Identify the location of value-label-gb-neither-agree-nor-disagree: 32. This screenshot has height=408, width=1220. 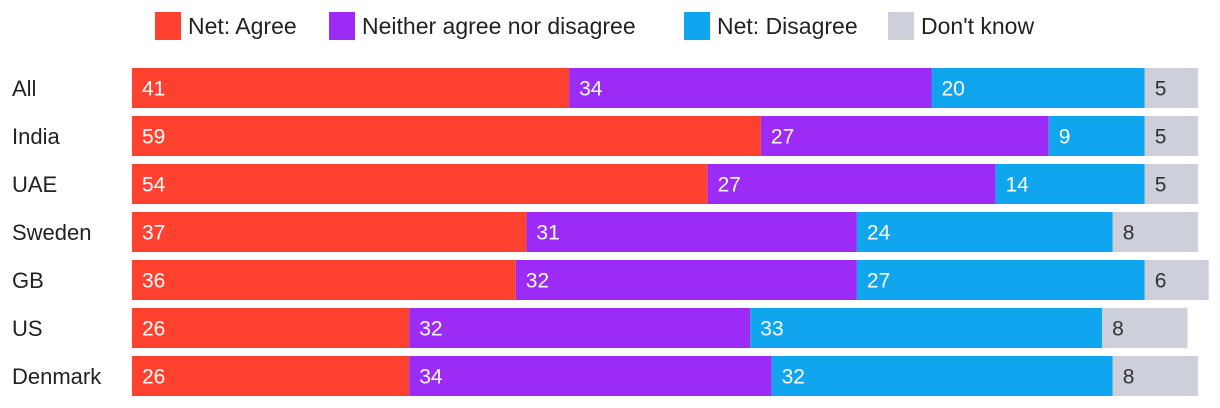
(537, 281).